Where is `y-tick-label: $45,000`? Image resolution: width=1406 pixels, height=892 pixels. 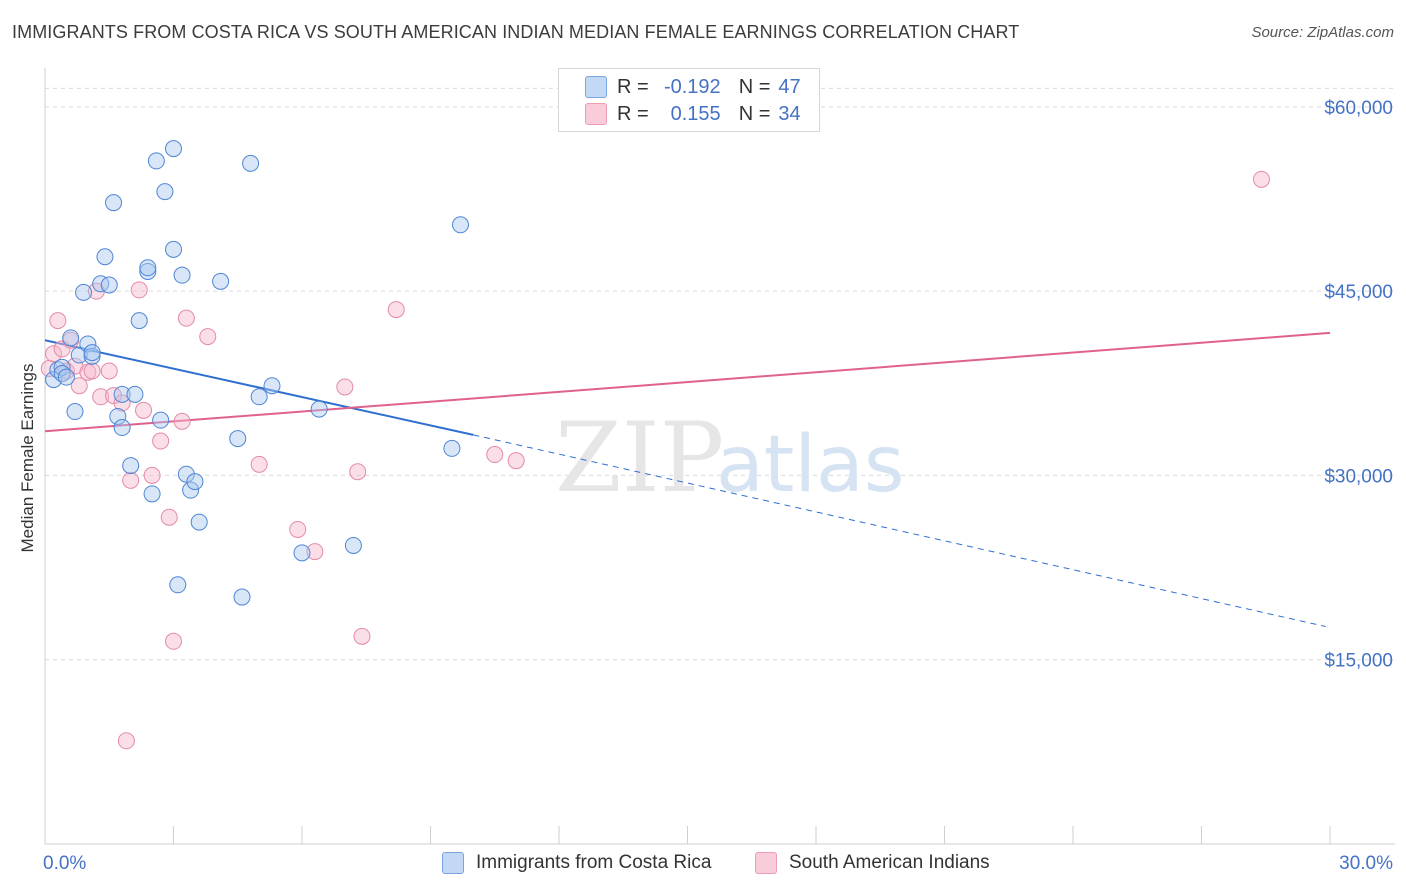
y-tick-label: $45,000 is located at coordinates (1358, 292).